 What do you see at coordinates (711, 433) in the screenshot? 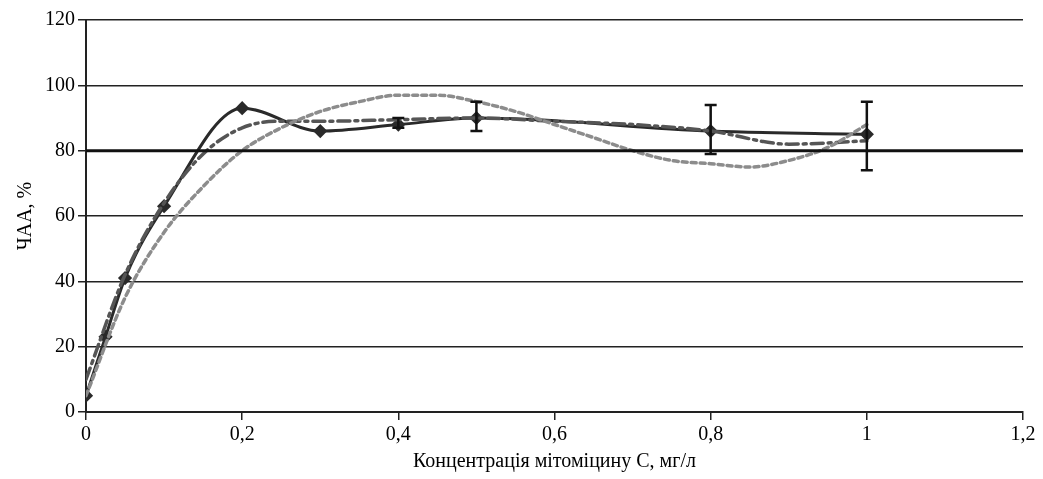
I see `x-tick-label: 0,8` at bounding box center [711, 433].